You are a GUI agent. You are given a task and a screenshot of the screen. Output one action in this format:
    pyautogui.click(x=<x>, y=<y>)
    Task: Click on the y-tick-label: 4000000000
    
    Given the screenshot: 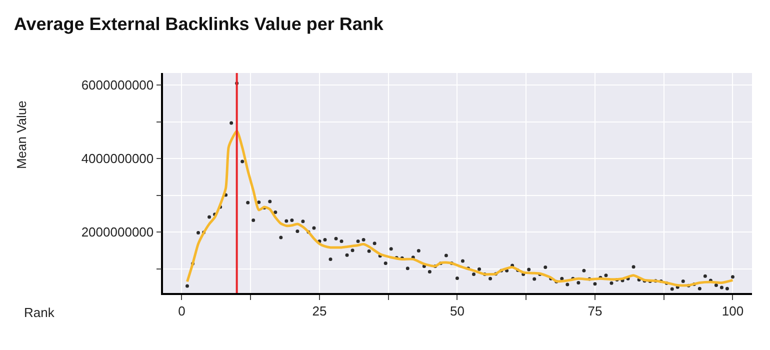 What is the action you would take?
    pyautogui.click(x=117, y=158)
    